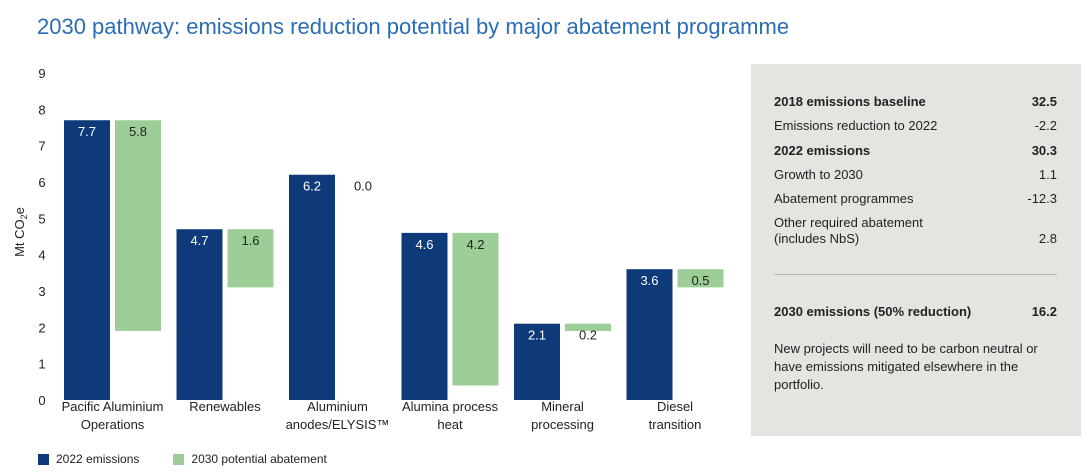 The width and height of the screenshot is (1091, 473). What do you see at coordinates (1045, 125) in the screenshot?
I see `row-value: -2.2` at bounding box center [1045, 125].